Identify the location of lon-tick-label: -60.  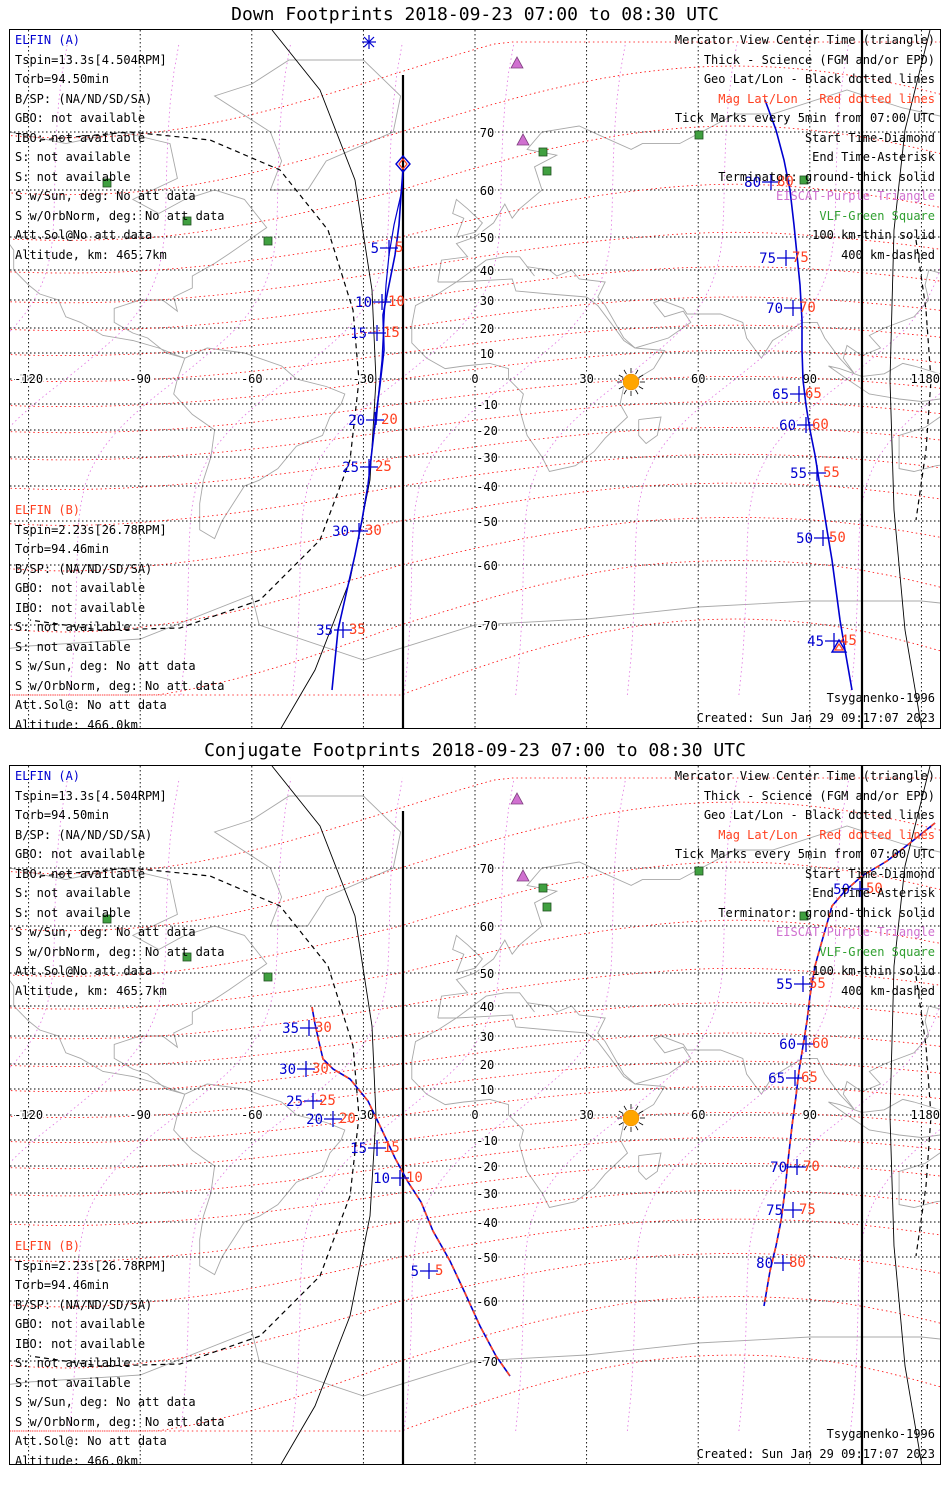
(252, 379).